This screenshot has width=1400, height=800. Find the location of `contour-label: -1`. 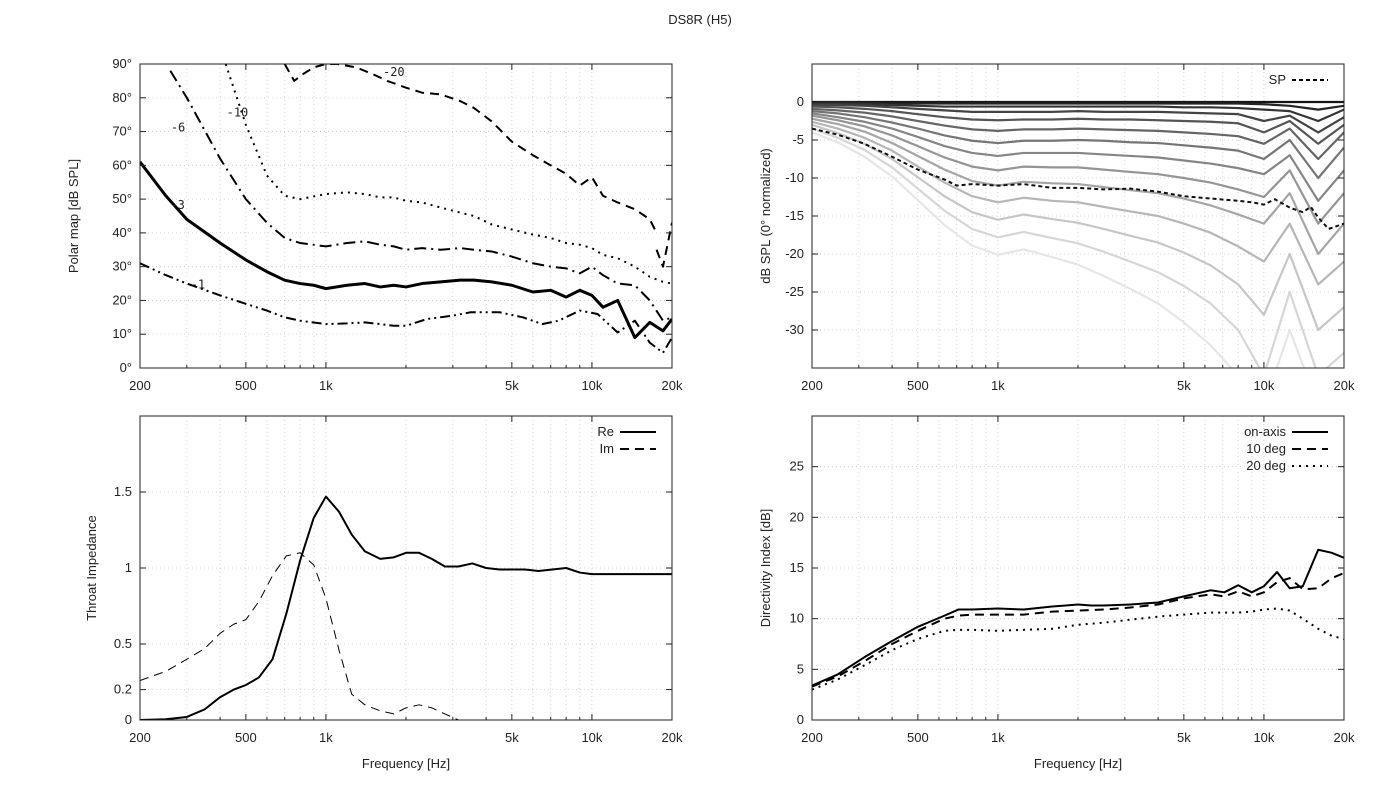

contour-label: -1 is located at coordinates (198, 285).